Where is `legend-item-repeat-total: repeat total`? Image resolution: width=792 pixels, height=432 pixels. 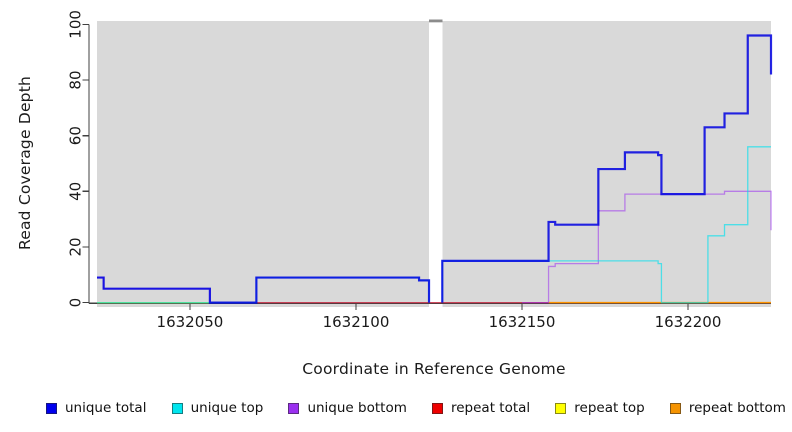 legend-item-repeat-total: repeat total is located at coordinates (481, 408).